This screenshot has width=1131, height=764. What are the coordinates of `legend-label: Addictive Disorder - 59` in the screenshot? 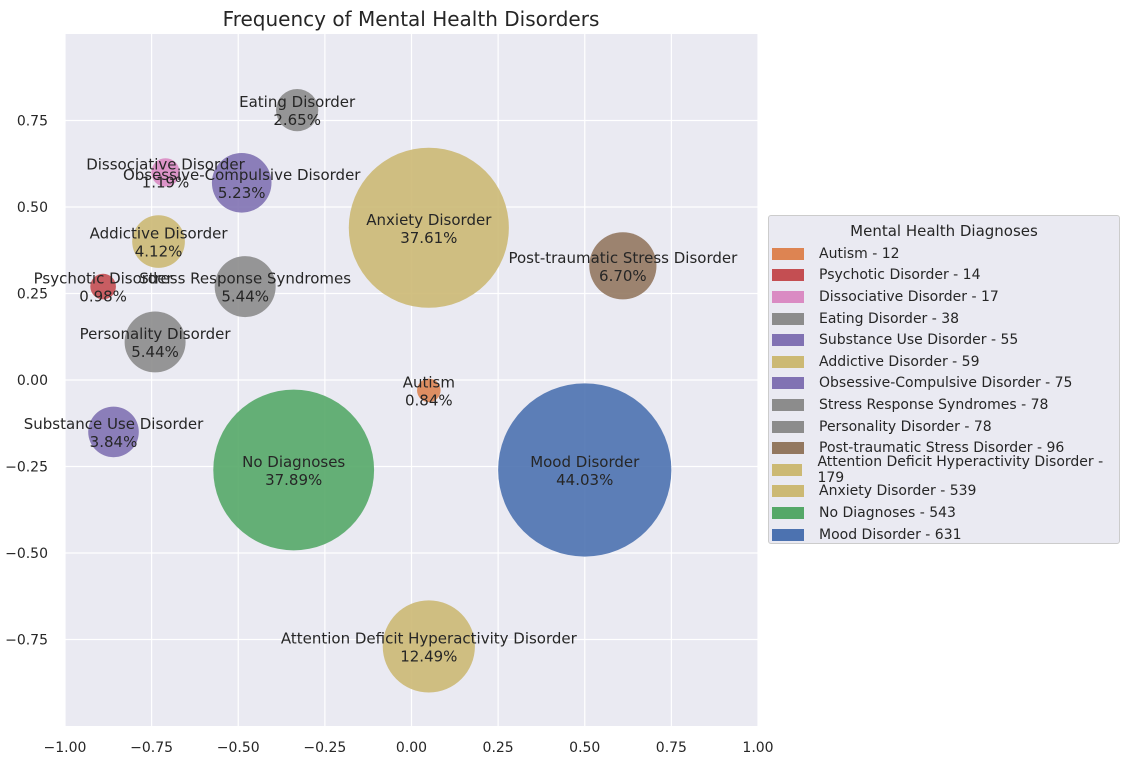 It's located at (899, 361).